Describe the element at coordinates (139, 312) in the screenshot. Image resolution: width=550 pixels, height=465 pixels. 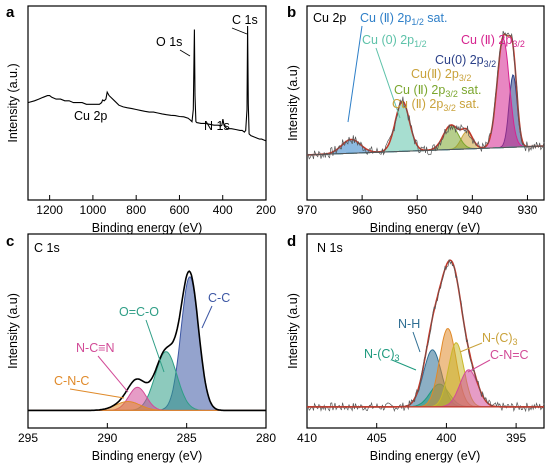
I see `label-o-c-o: O=C-O` at that location.